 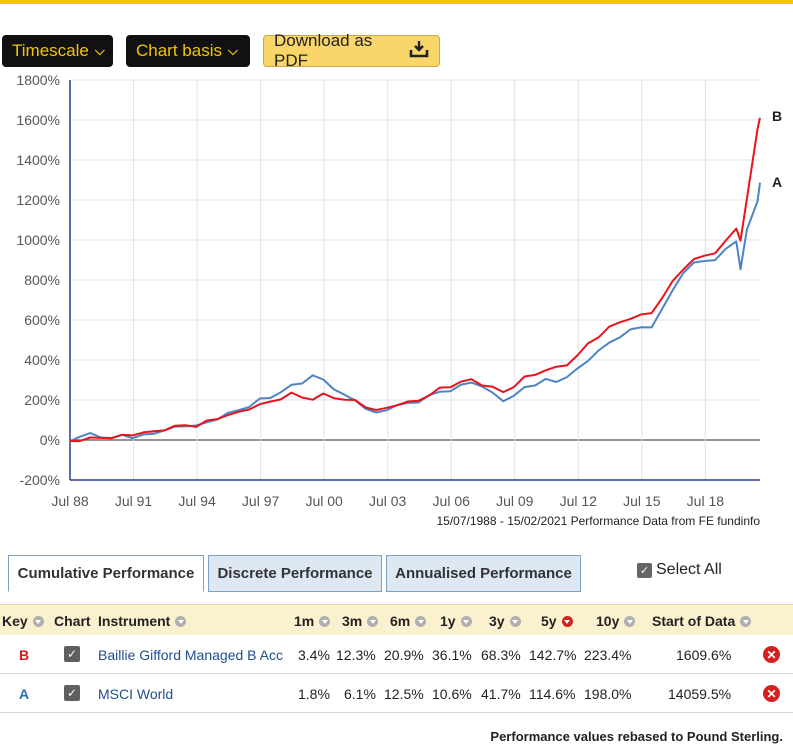 What do you see at coordinates (706, 501) in the screenshot?
I see `x-tick-label: Jul 18` at bounding box center [706, 501].